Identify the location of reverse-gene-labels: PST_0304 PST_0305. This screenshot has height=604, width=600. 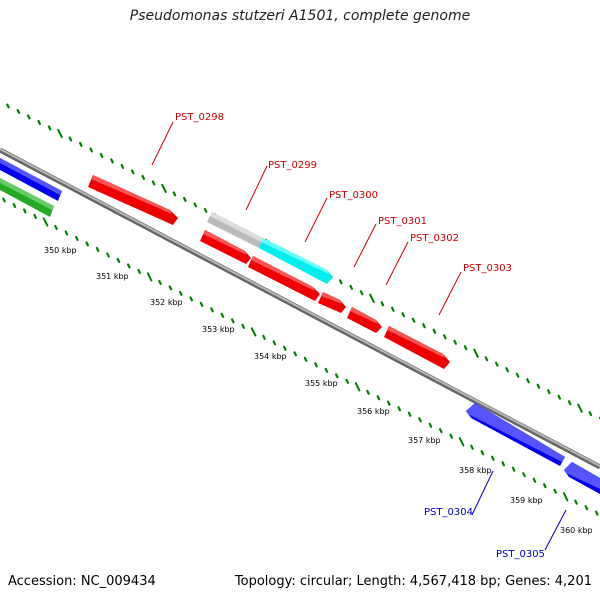
(484, 533).